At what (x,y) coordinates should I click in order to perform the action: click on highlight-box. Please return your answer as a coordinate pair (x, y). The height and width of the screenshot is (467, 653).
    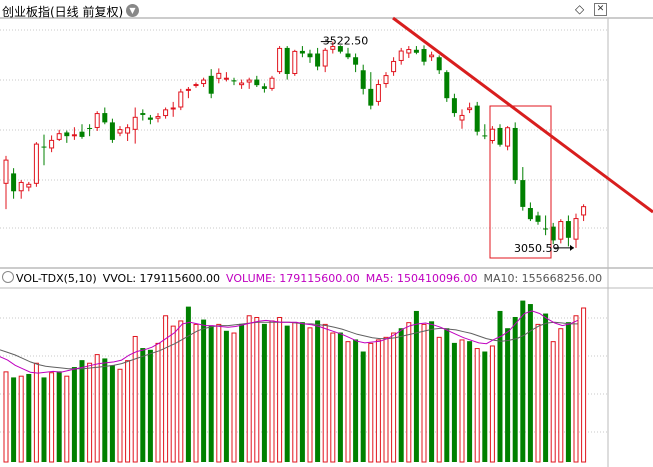
    Looking at the image, I should click on (520, 182).